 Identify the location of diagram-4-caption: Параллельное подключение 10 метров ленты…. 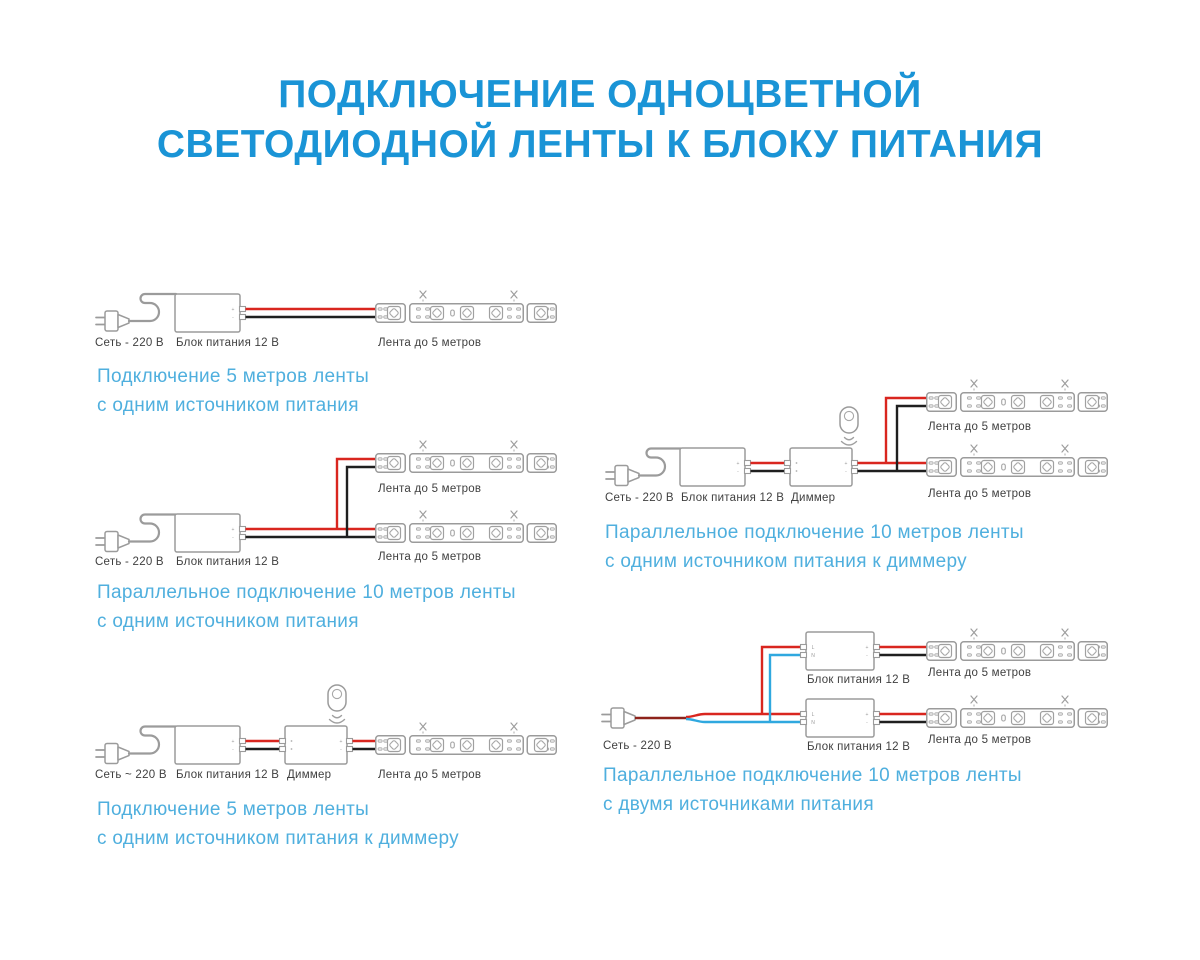
(814, 547).